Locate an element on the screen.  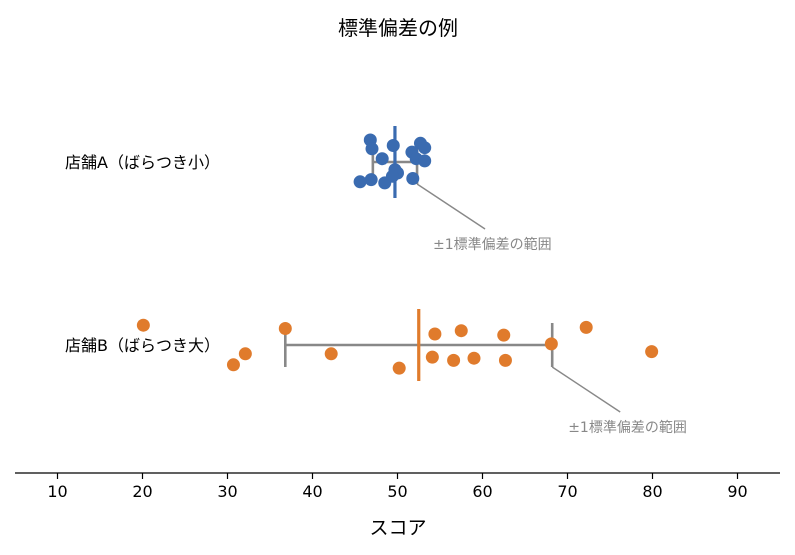
x-tick-label: 90 is located at coordinates (737, 491).